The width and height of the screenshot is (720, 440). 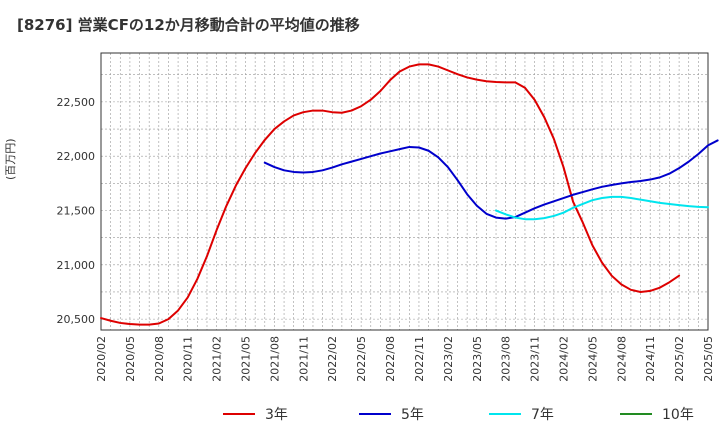 I want to click on x-tick-label: 2022/02, so click(x=332, y=359).